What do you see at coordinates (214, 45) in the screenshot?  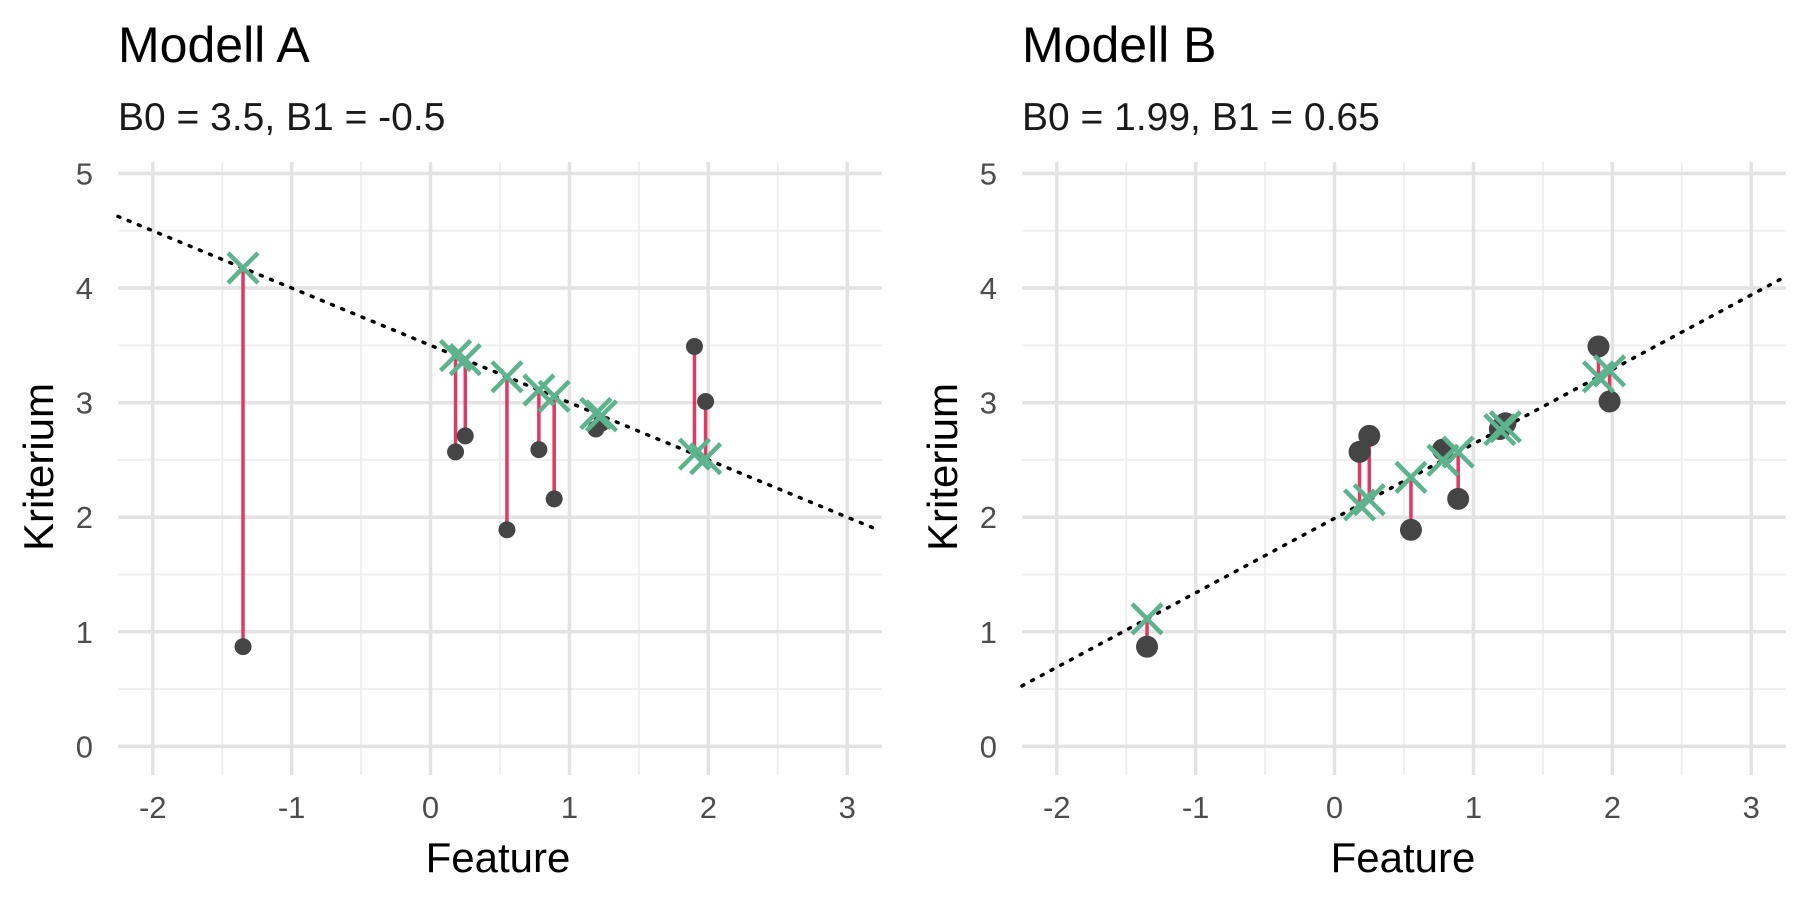 I see `panel-title: Modell A` at bounding box center [214, 45].